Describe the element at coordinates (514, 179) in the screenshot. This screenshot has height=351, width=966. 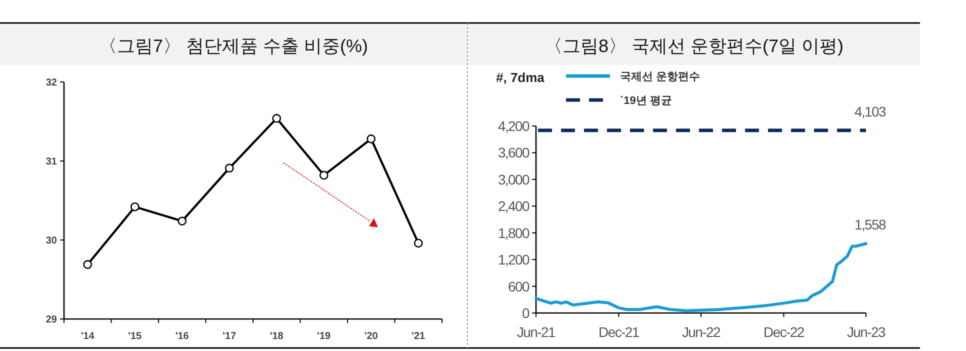
I see `y-tick-label: 3,000` at that location.